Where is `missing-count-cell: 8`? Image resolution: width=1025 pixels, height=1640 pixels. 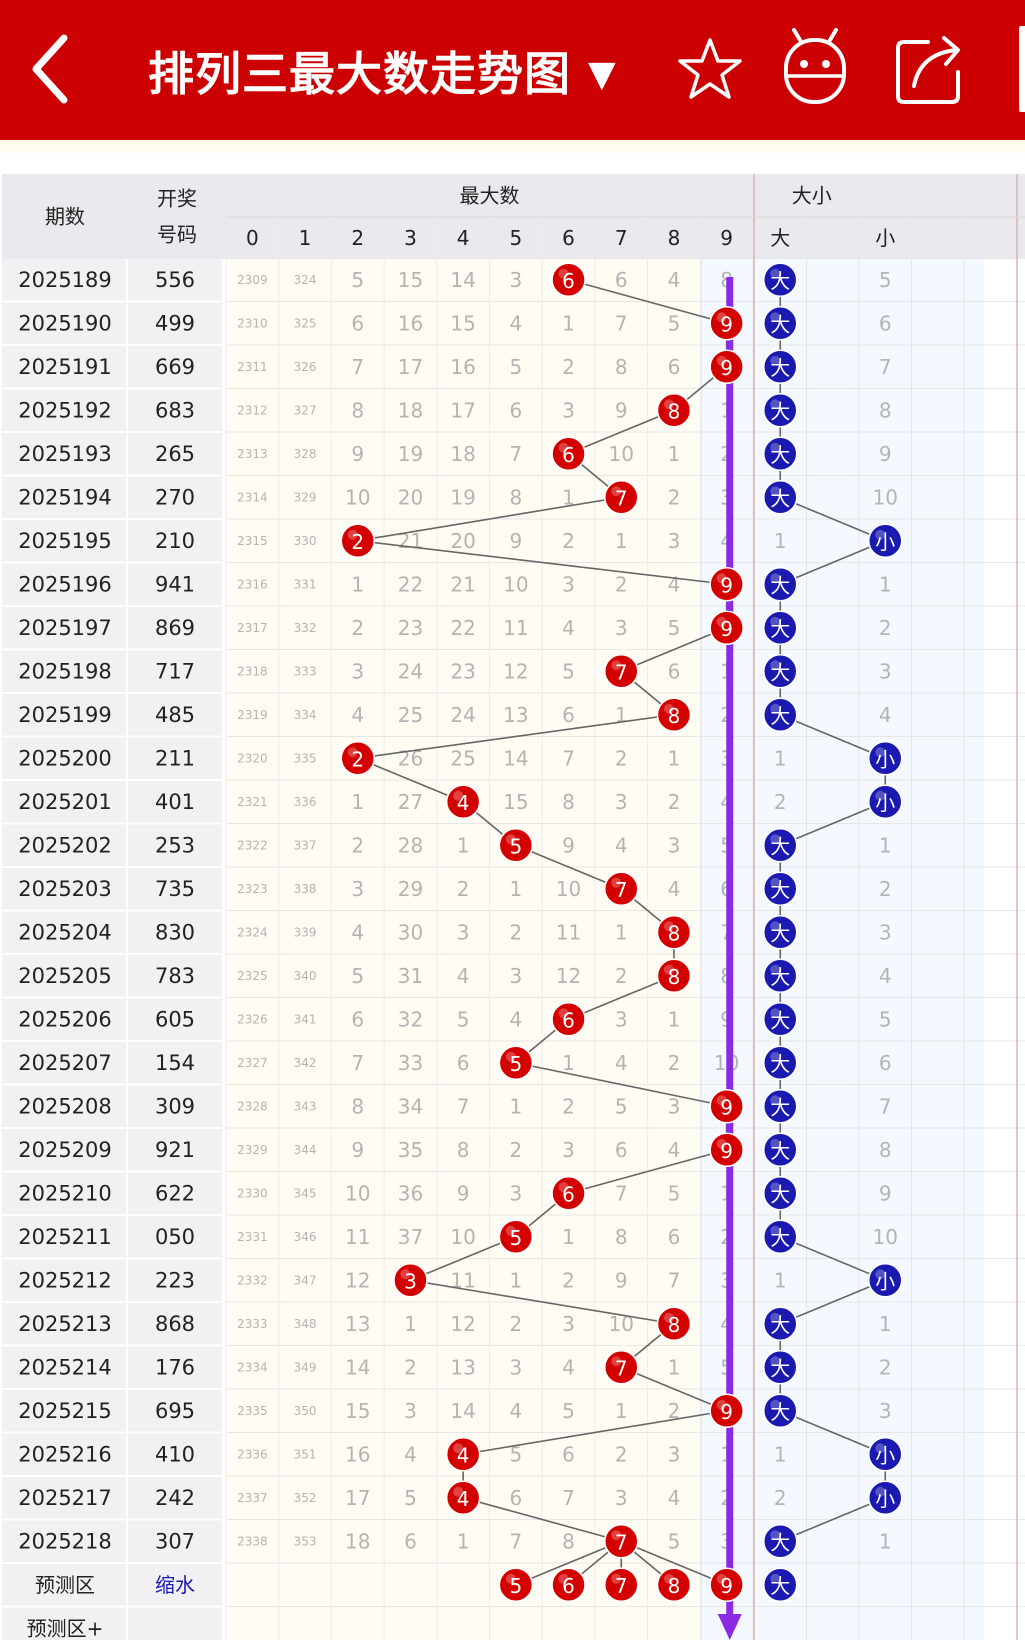
missing-count-cell: 8 is located at coordinates (515, 497).